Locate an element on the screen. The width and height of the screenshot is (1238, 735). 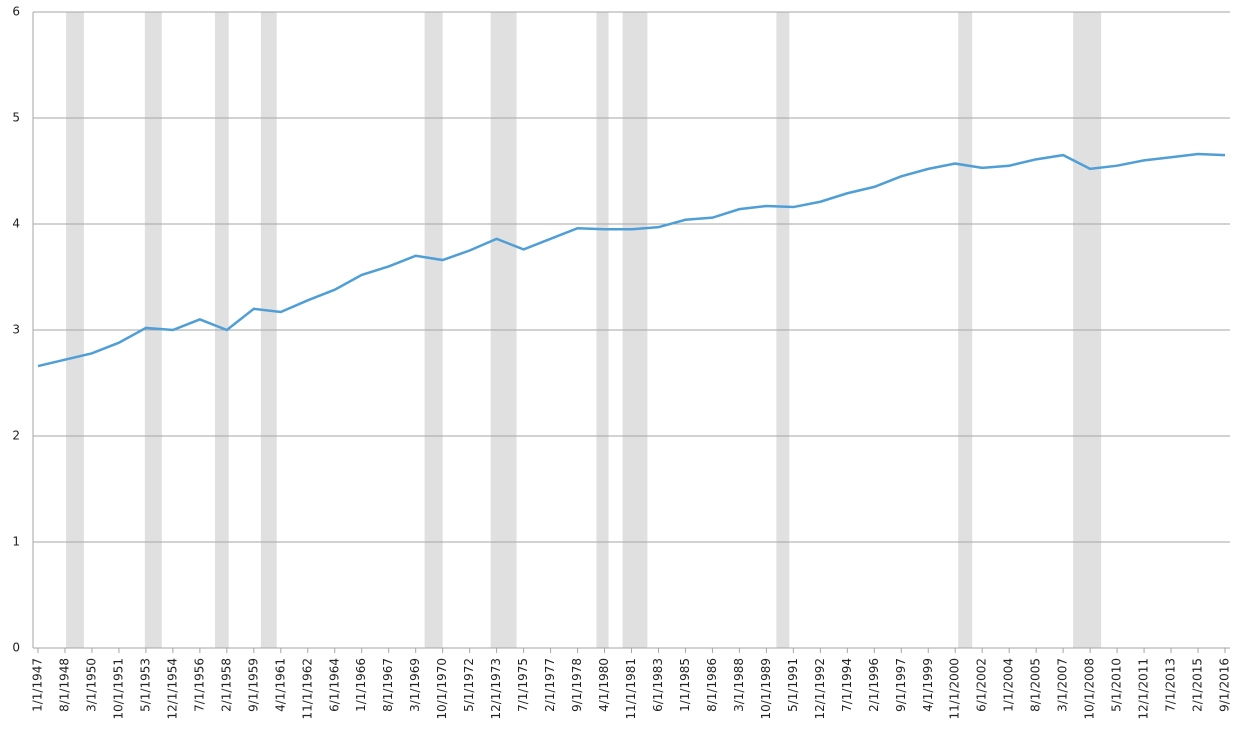
x-tick-label: 3/1/1988 is located at coordinates (739, 685).